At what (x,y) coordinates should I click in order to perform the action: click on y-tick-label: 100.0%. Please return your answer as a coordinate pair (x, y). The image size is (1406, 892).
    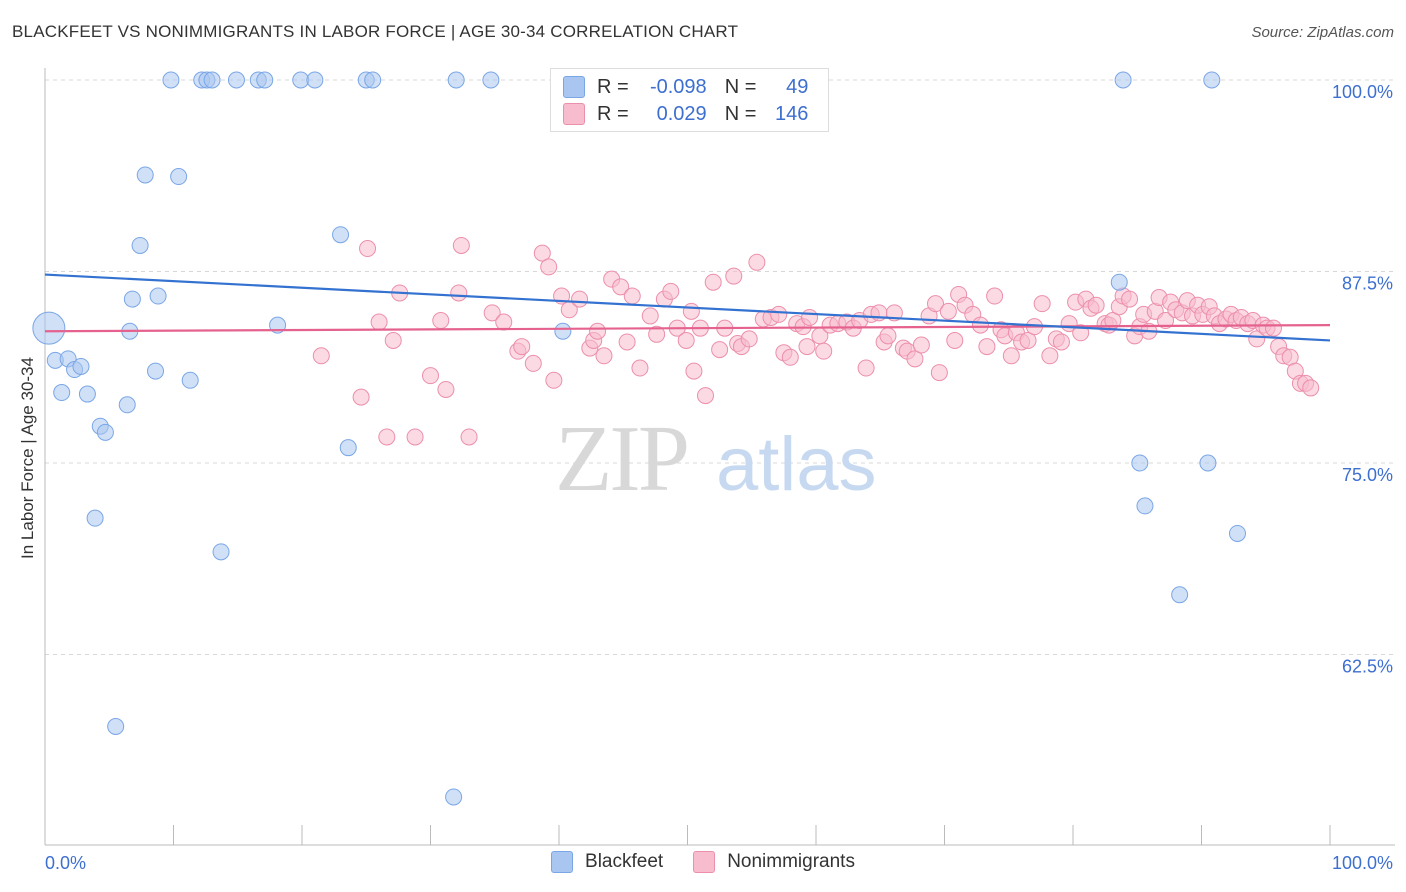
    Looking at the image, I should click on (1362, 92).